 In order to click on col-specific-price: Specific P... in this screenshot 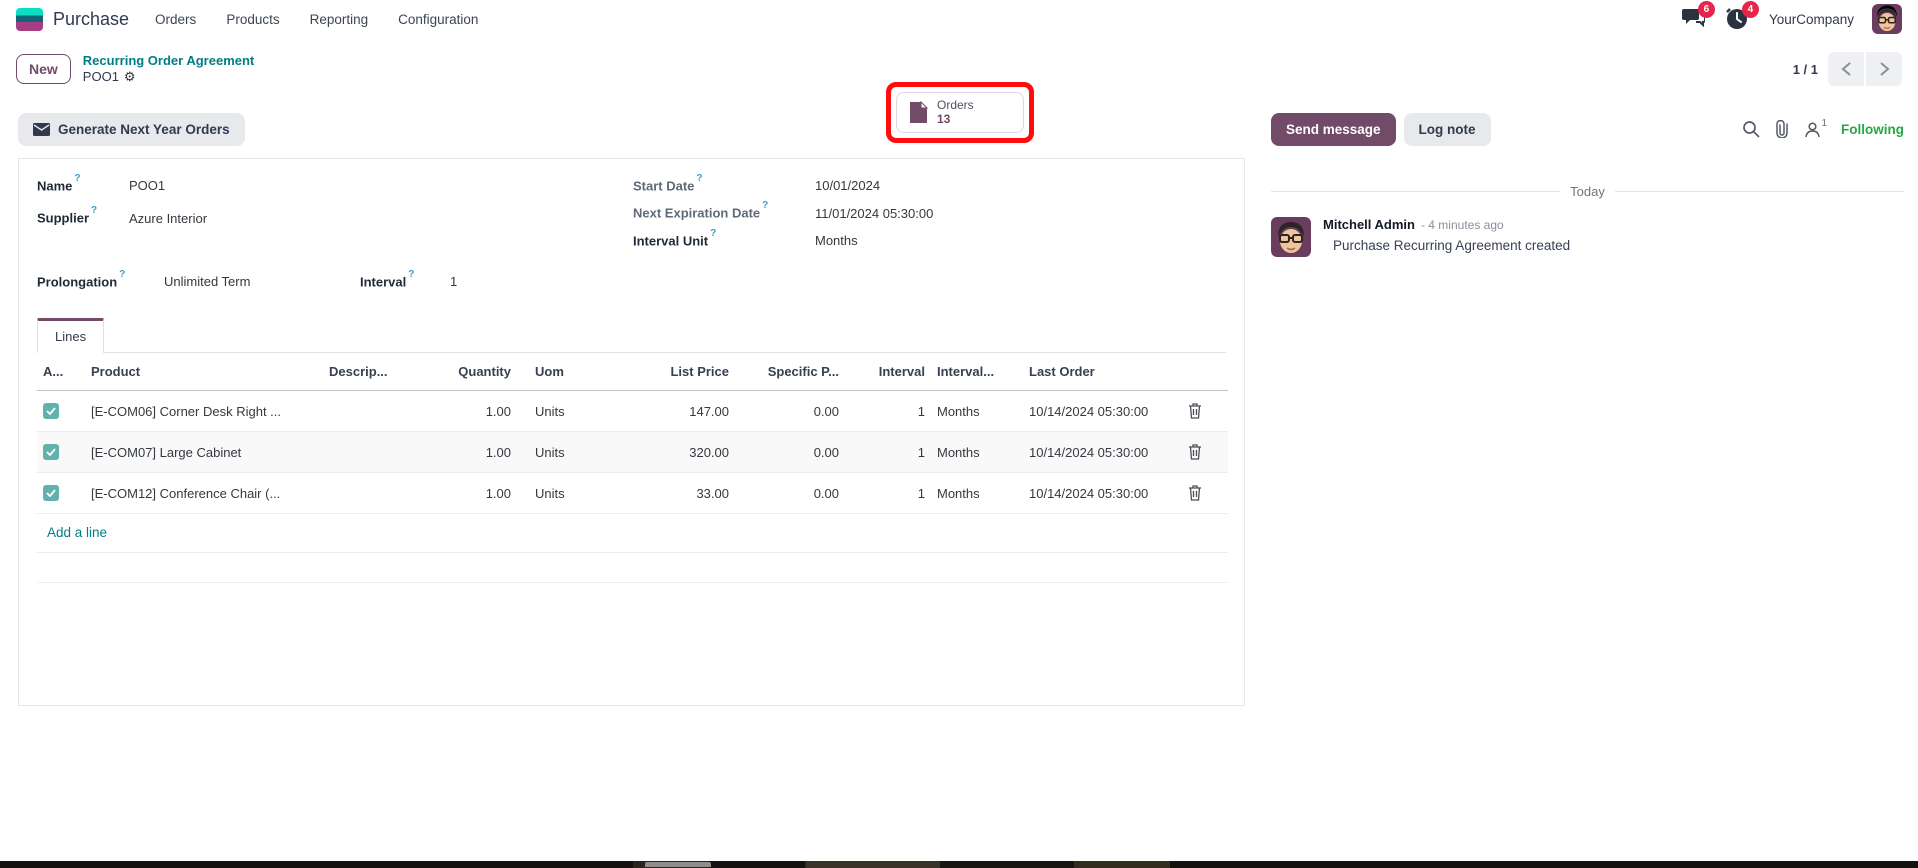, I will do `click(790, 372)`.